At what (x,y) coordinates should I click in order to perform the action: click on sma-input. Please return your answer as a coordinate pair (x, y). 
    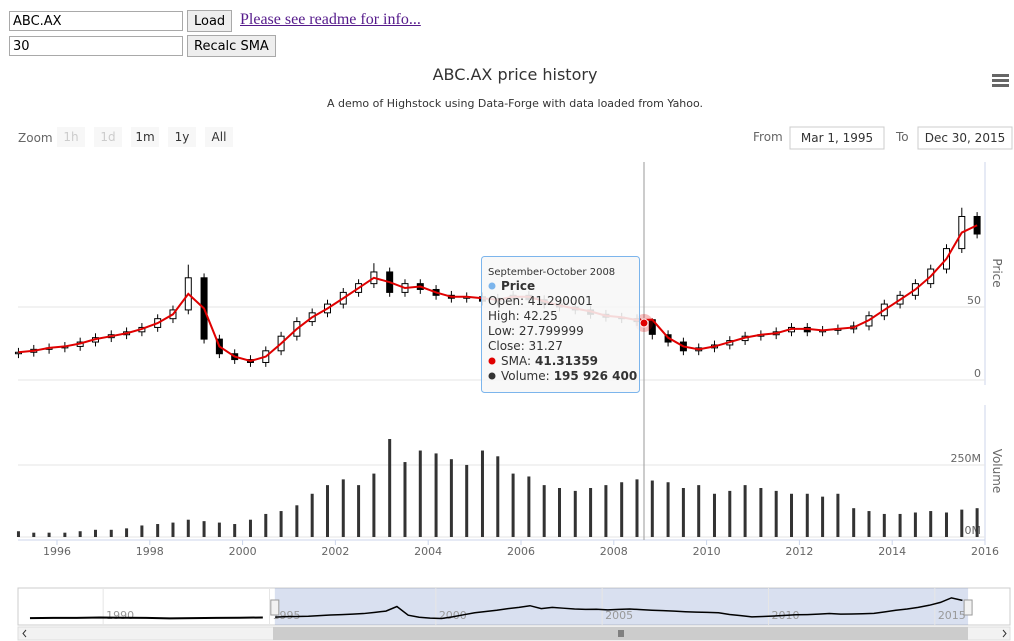
    Looking at the image, I should click on (96, 46).